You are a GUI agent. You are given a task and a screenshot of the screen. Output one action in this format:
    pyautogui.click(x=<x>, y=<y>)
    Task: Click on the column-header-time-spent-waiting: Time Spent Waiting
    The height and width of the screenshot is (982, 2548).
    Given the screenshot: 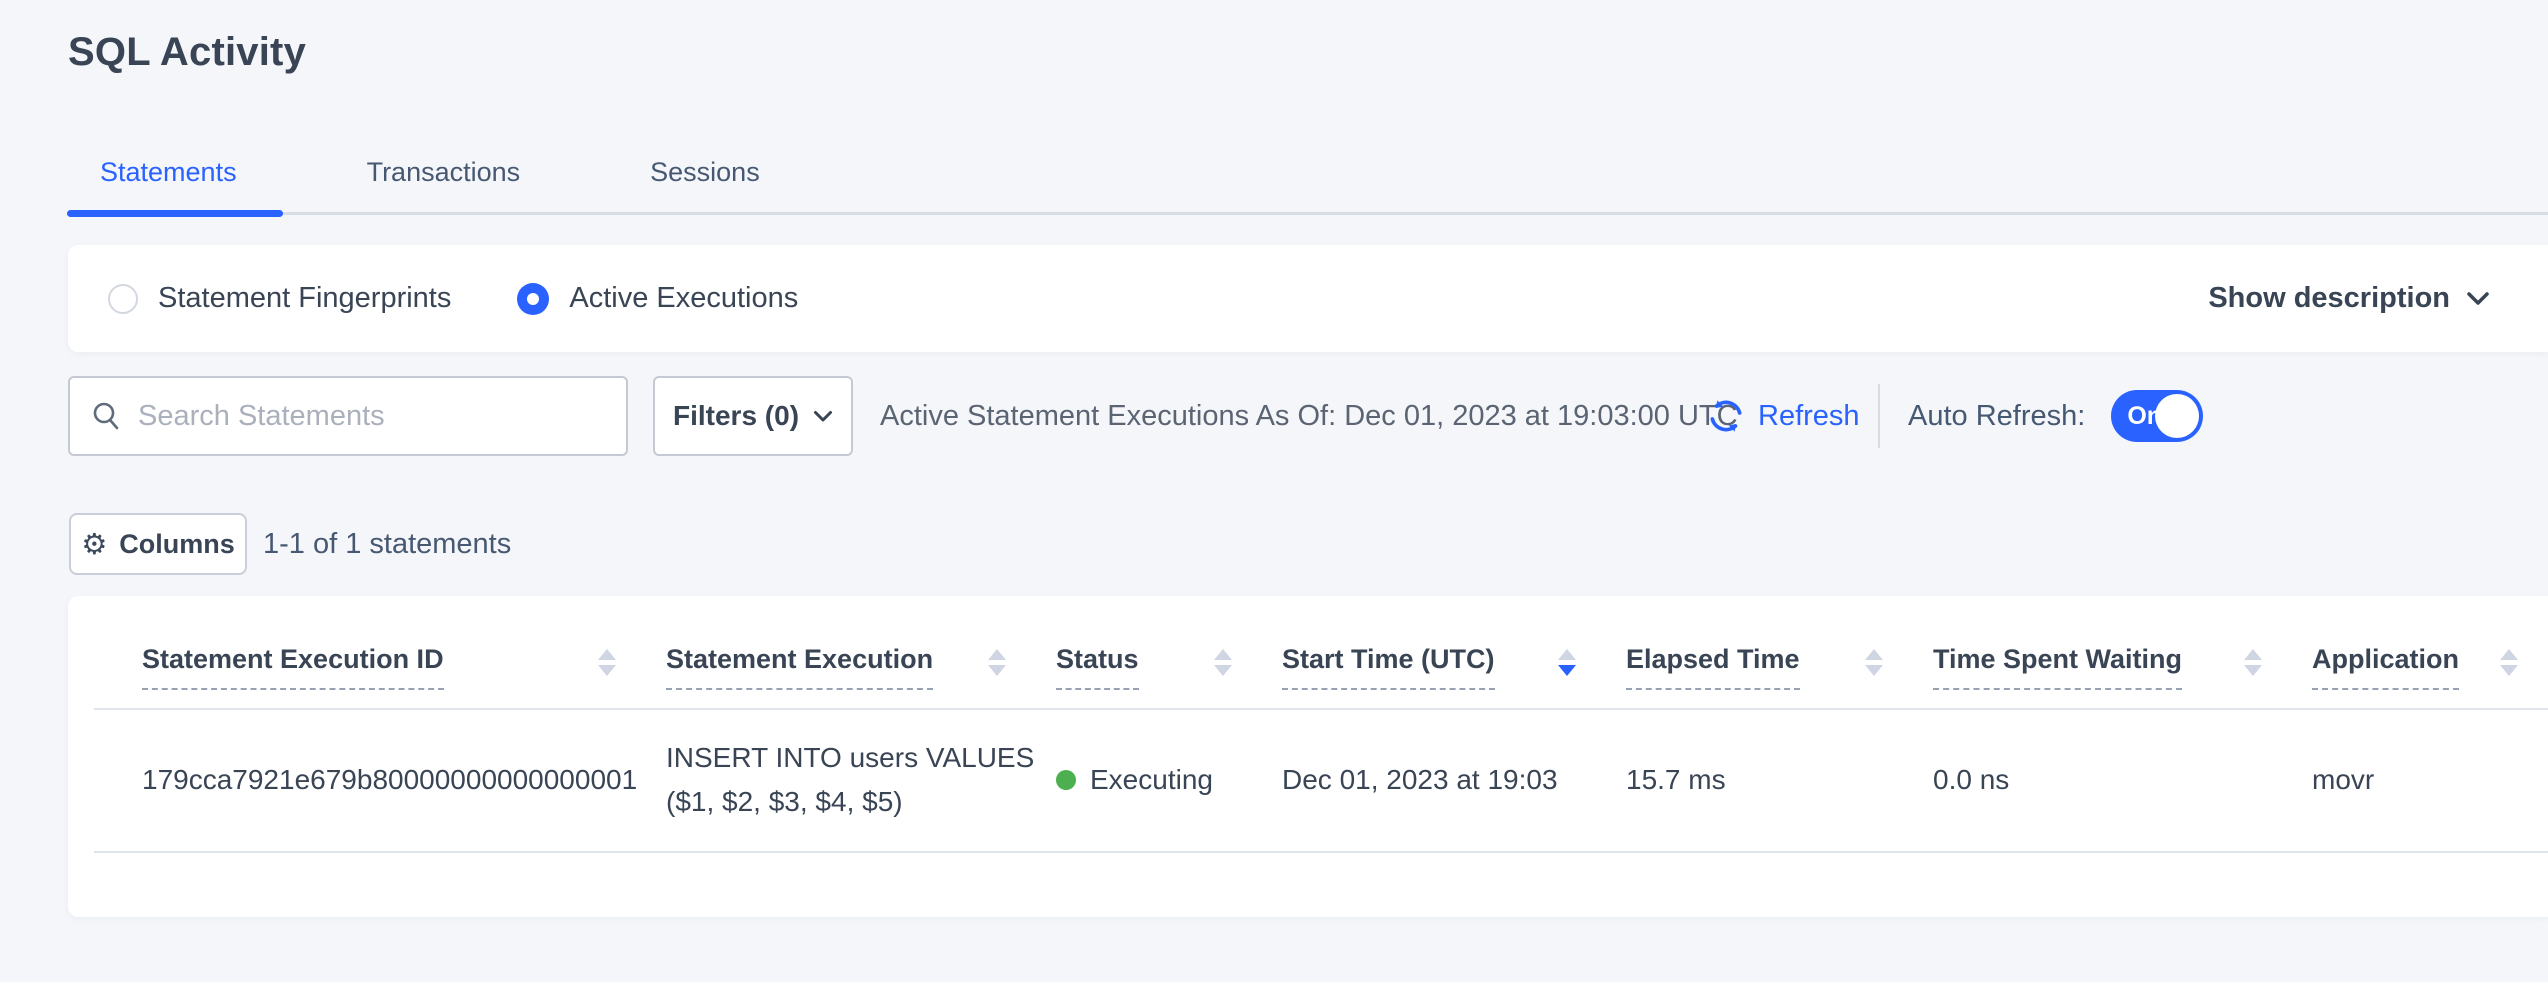 What is the action you would take?
    pyautogui.click(x=2122, y=667)
    